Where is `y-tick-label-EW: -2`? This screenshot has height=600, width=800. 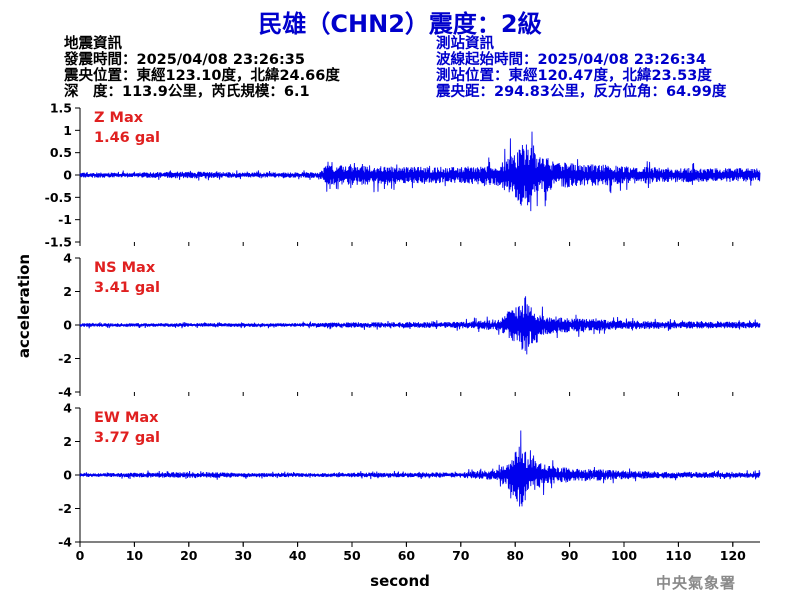
y-tick-label-EW: -2 is located at coordinates (65, 508).